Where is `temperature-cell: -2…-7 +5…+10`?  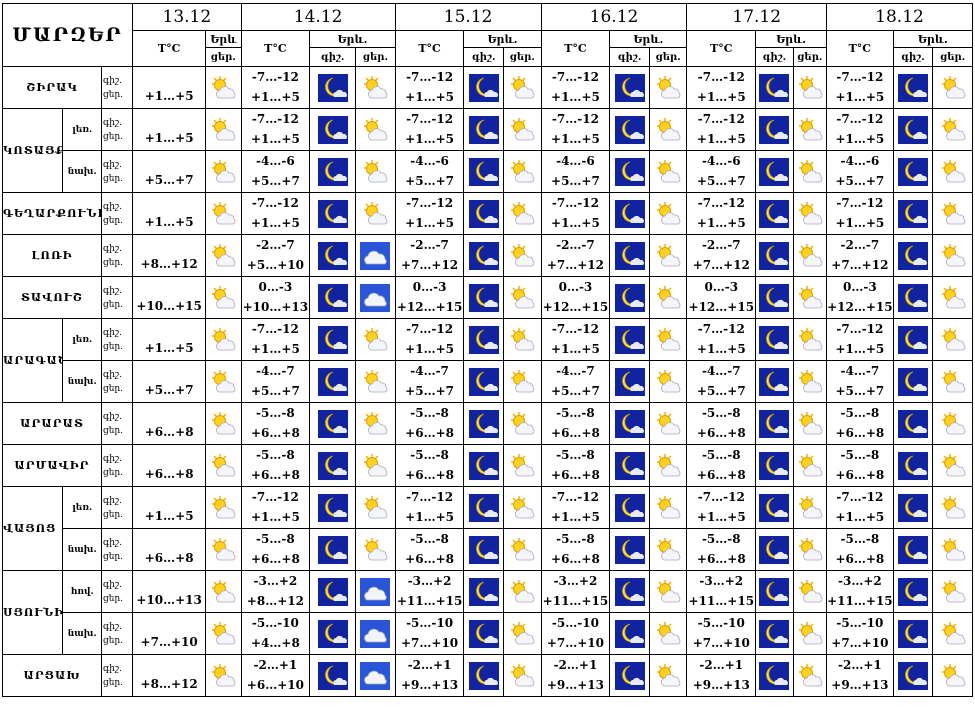
temperature-cell: -2…-7 +5…+10 is located at coordinates (275, 255).